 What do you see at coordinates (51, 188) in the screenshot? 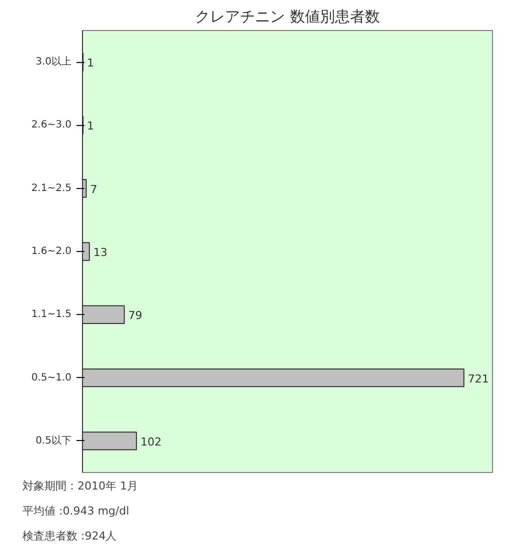
I see `y-tick-label: 2.1~2.5` at bounding box center [51, 188].